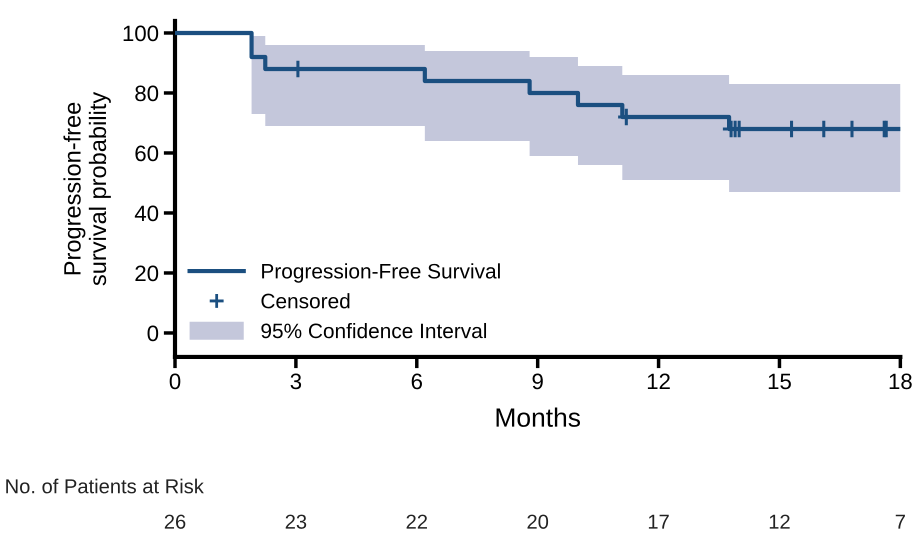 The image size is (924, 545). Describe the element at coordinates (146, 154) in the screenshot. I see `y-tick-label: 60` at that location.